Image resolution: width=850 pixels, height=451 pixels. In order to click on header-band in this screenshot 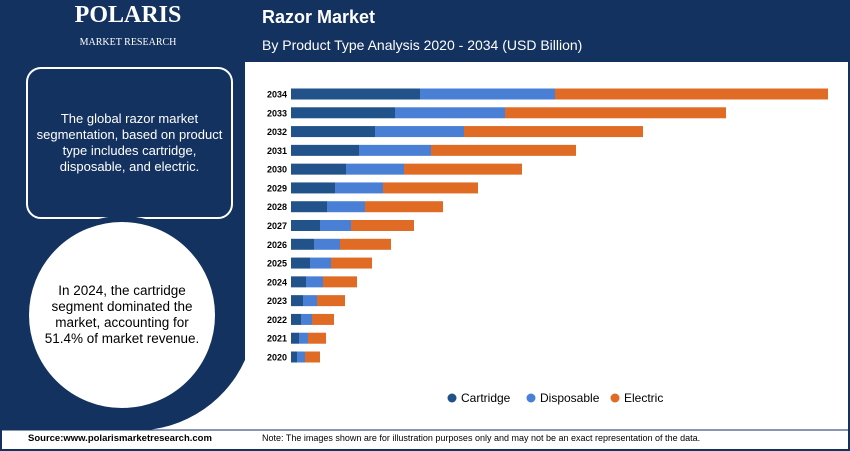, I will do `click(547, 31)`.